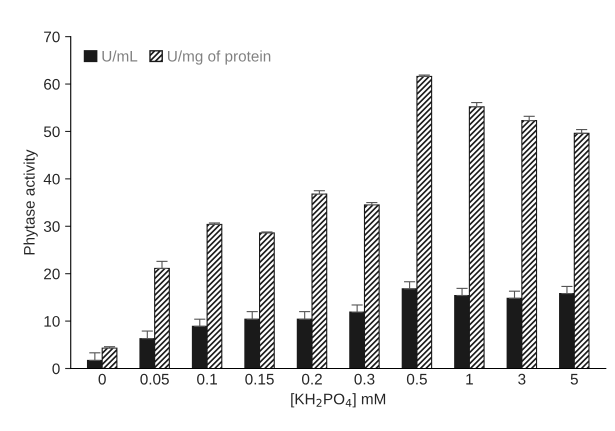 The height and width of the screenshot is (431, 615). I want to click on y-tick-label: 50, so click(52, 132).